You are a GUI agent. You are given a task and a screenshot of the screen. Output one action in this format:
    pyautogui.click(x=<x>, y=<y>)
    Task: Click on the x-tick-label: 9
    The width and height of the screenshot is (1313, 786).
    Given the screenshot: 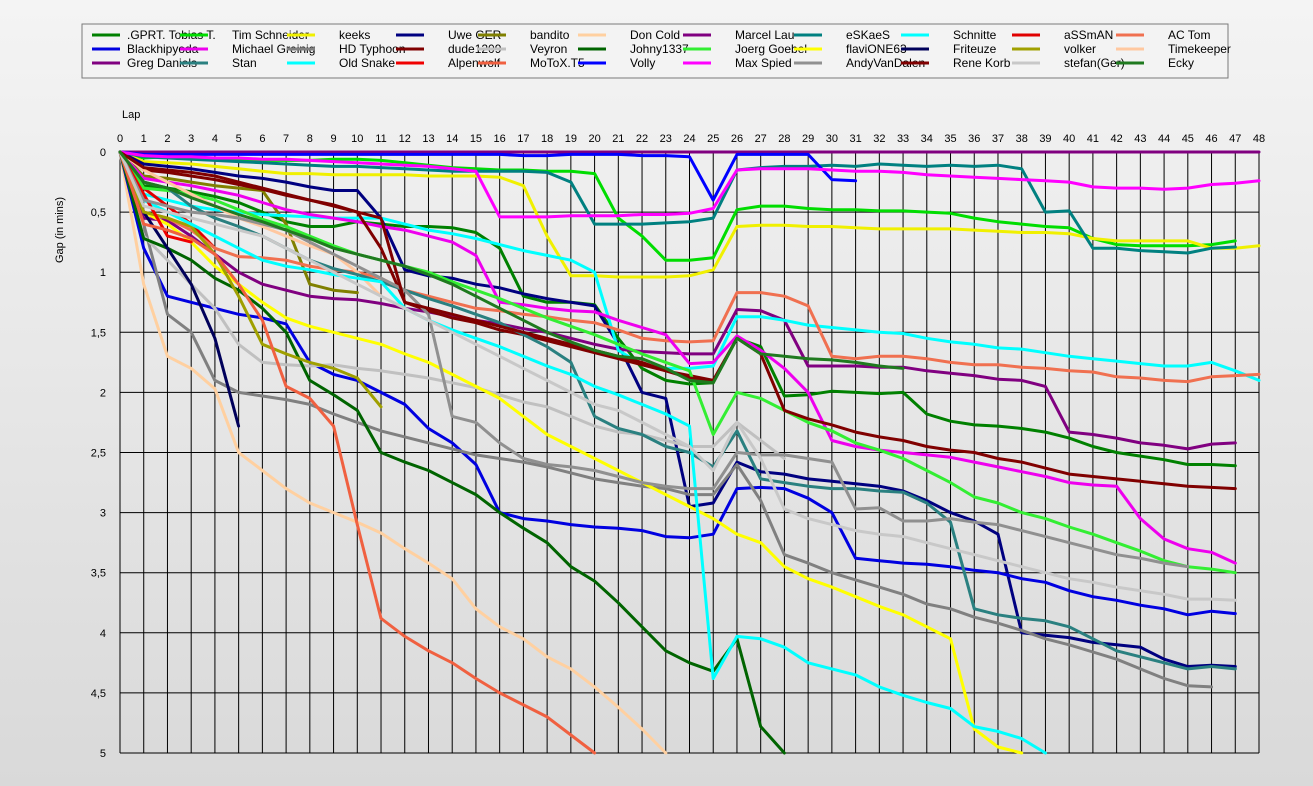 What is the action you would take?
    pyautogui.click(x=334, y=139)
    